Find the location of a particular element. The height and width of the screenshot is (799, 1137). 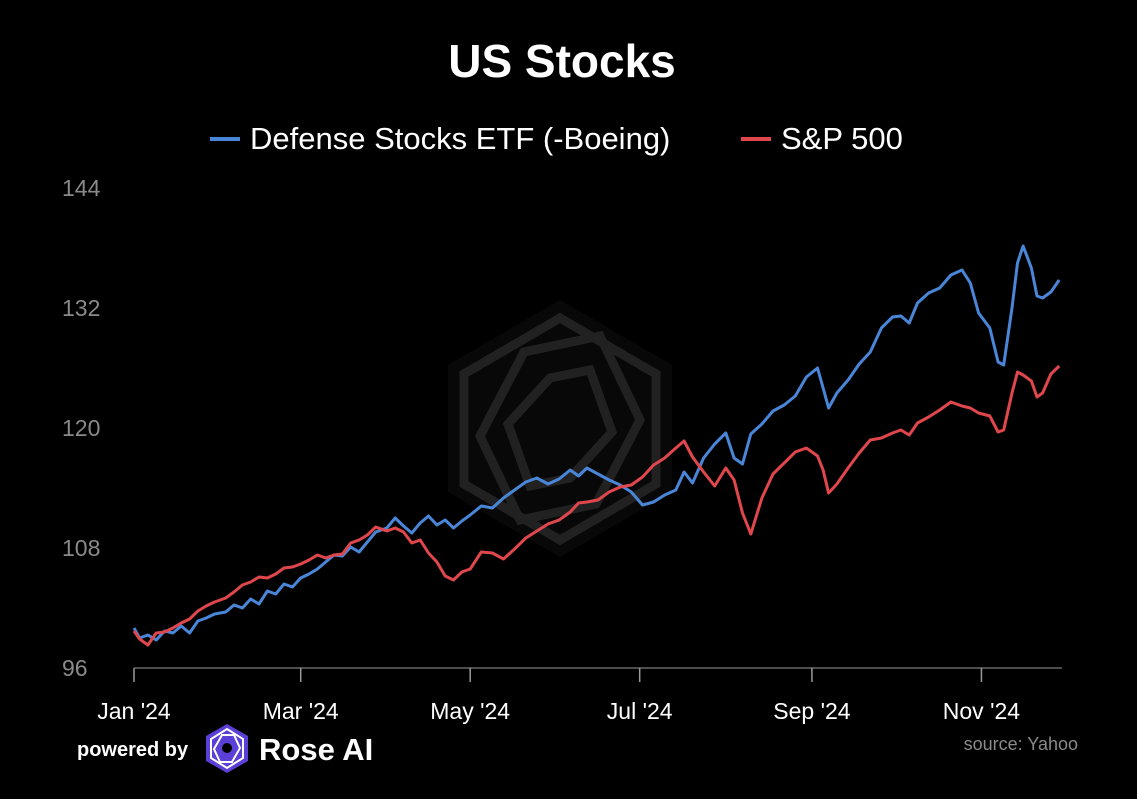

legend-label-sp500: S&P 500 is located at coordinates (842, 138).